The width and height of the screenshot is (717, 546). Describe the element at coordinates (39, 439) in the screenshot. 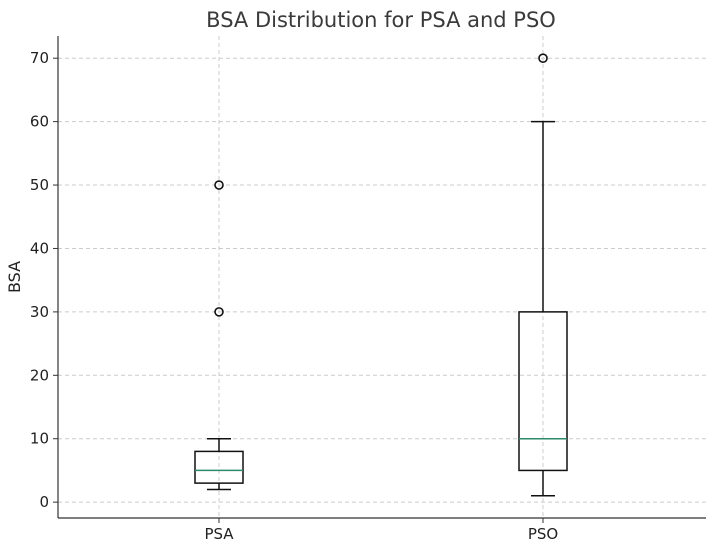

I see `y-tick-label: 10` at that location.